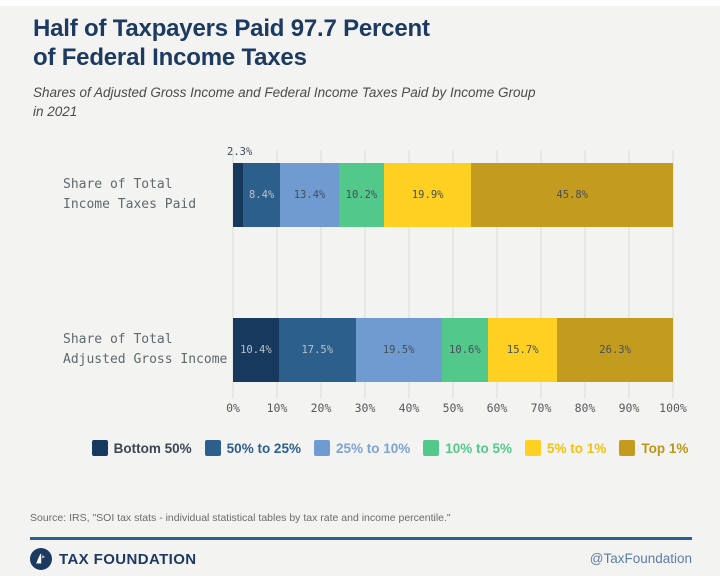 This screenshot has height=576, width=720. Describe the element at coordinates (277, 408) in the screenshot. I see `x-tick-label: 10%` at that location.